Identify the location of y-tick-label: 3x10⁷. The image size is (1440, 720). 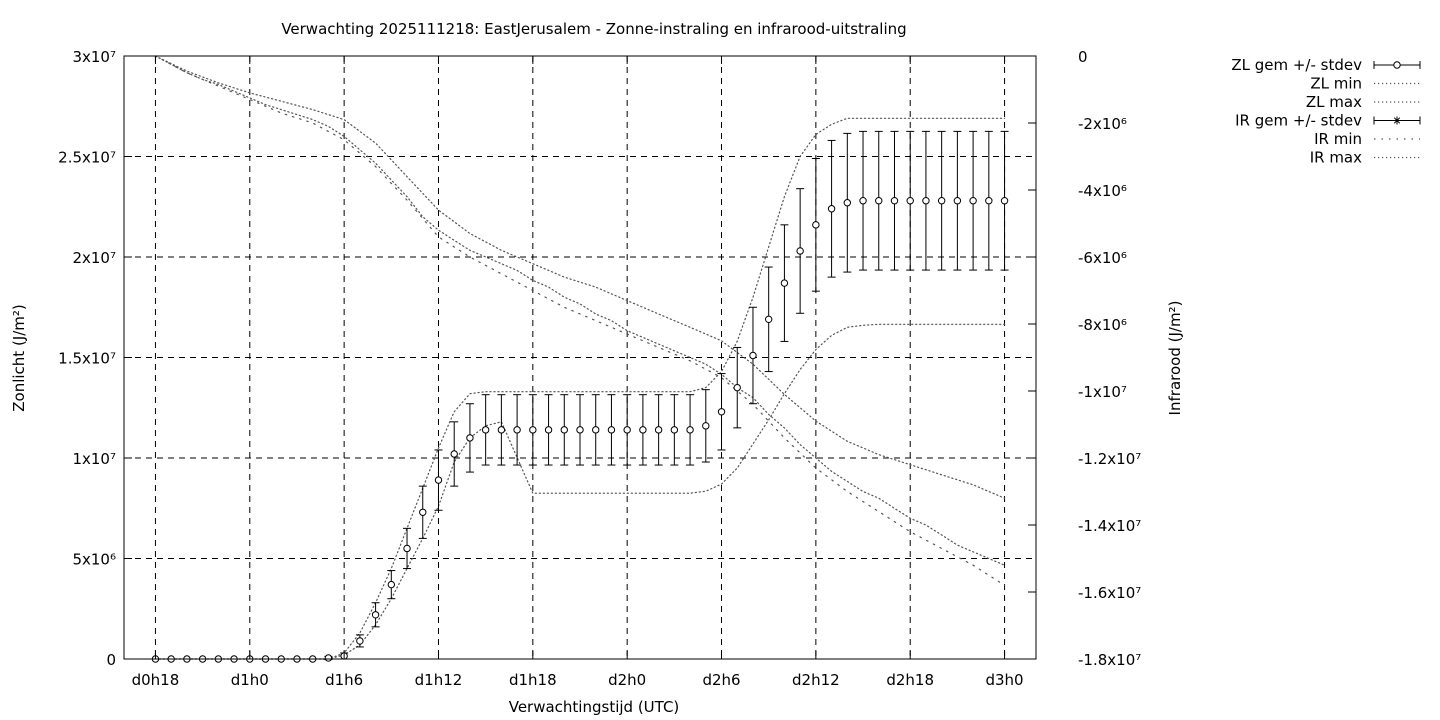
(94, 57).